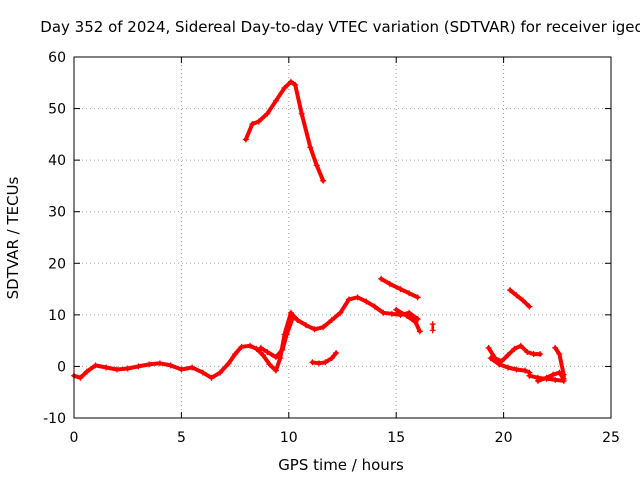 This screenshot has width=640, height=480. Describe the element at coordinates (57, 316) in the screenshot. I see `y-tick-label: 10` at that location.